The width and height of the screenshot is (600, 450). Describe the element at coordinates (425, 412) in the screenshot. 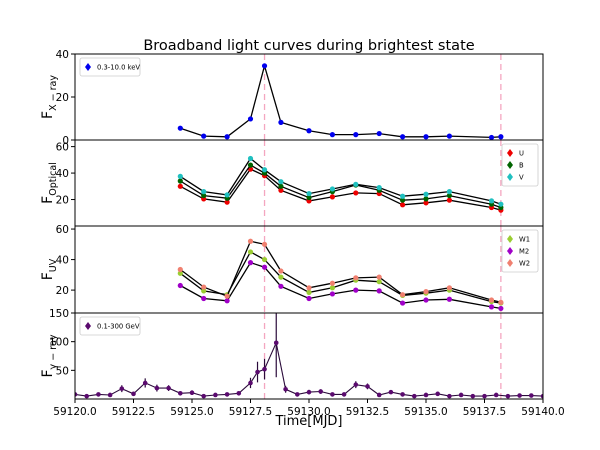

I see `x-tick-label: 59135.0` at that location.